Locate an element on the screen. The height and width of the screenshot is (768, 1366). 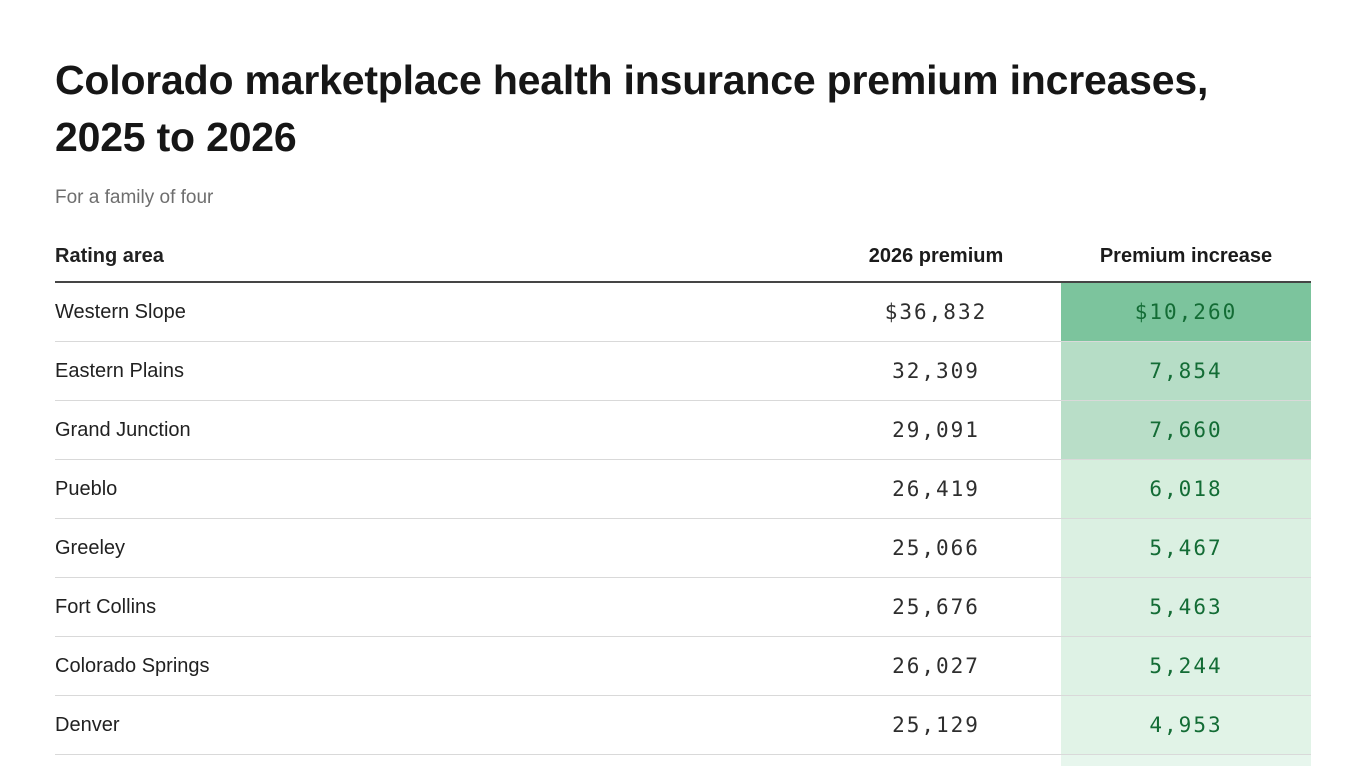
premium-2026-cell: $36,832 is located at coordinates (936, 312).